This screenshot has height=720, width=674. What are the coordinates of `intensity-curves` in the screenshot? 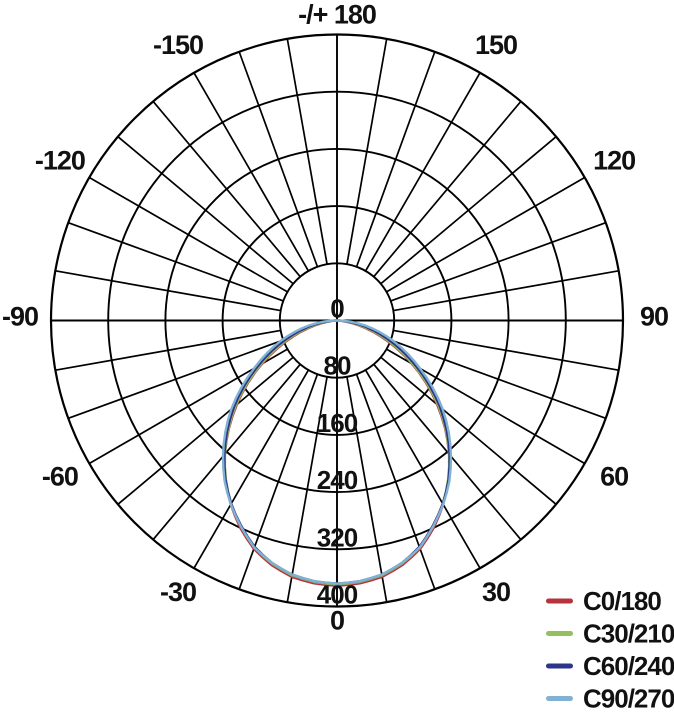 It's located at (337, 453).